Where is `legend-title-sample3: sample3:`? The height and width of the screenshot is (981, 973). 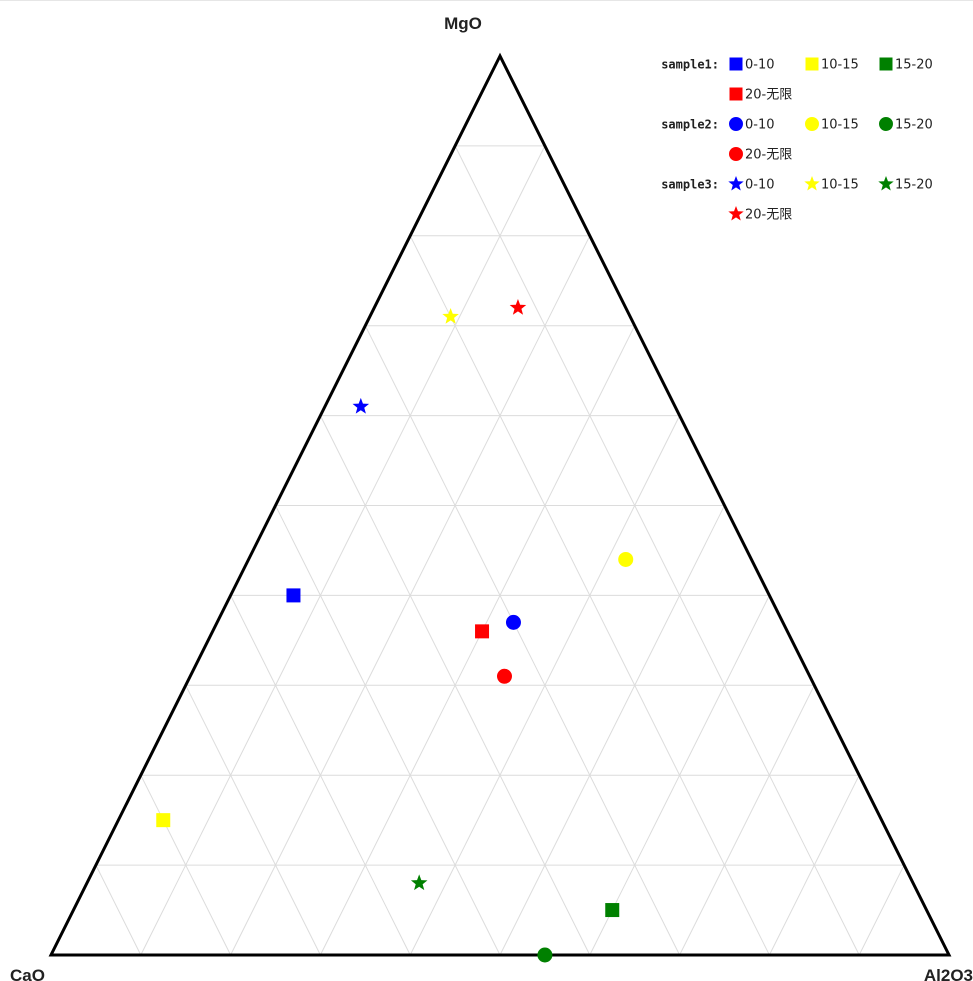
legend-title-sample3: sample3: is located at coordinates (690, 185).